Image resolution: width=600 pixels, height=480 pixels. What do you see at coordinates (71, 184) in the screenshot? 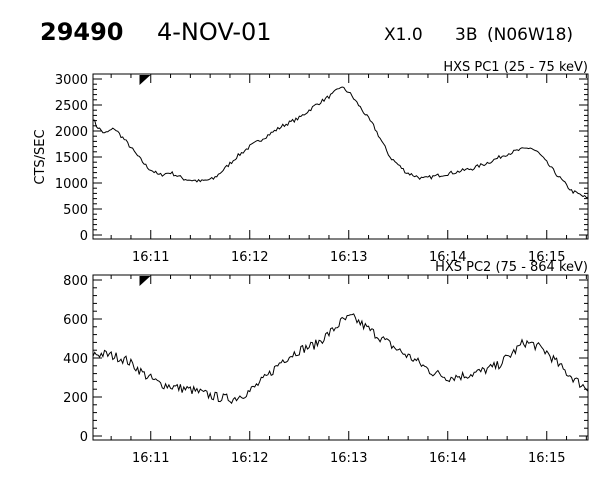
I see `y-tick-label: 1000` at bounding box center [71, 184].